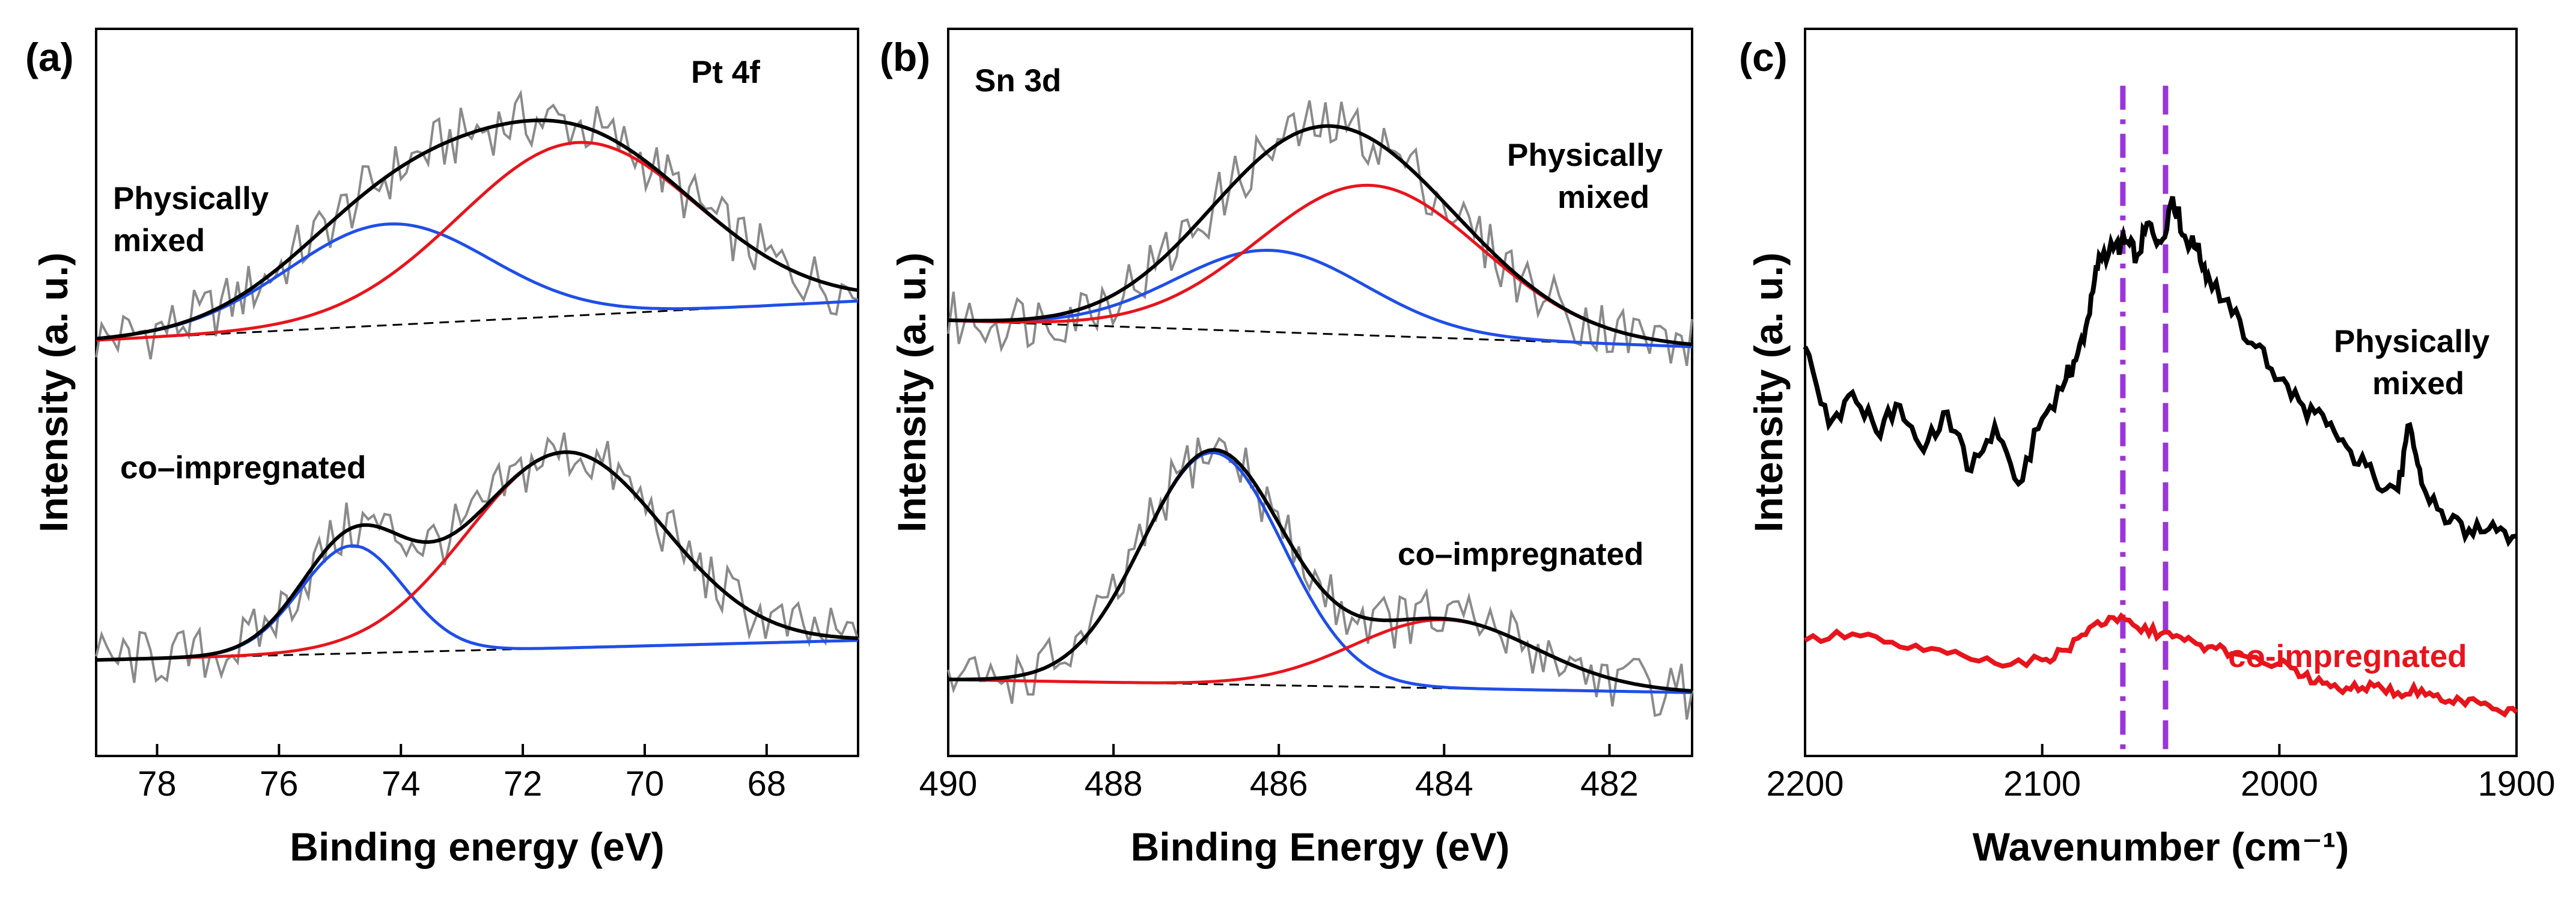 The width and height of the screenshot is (2576, 902). I want to click on panel-c-annotation-physically: Physically, so click(2412, 341).